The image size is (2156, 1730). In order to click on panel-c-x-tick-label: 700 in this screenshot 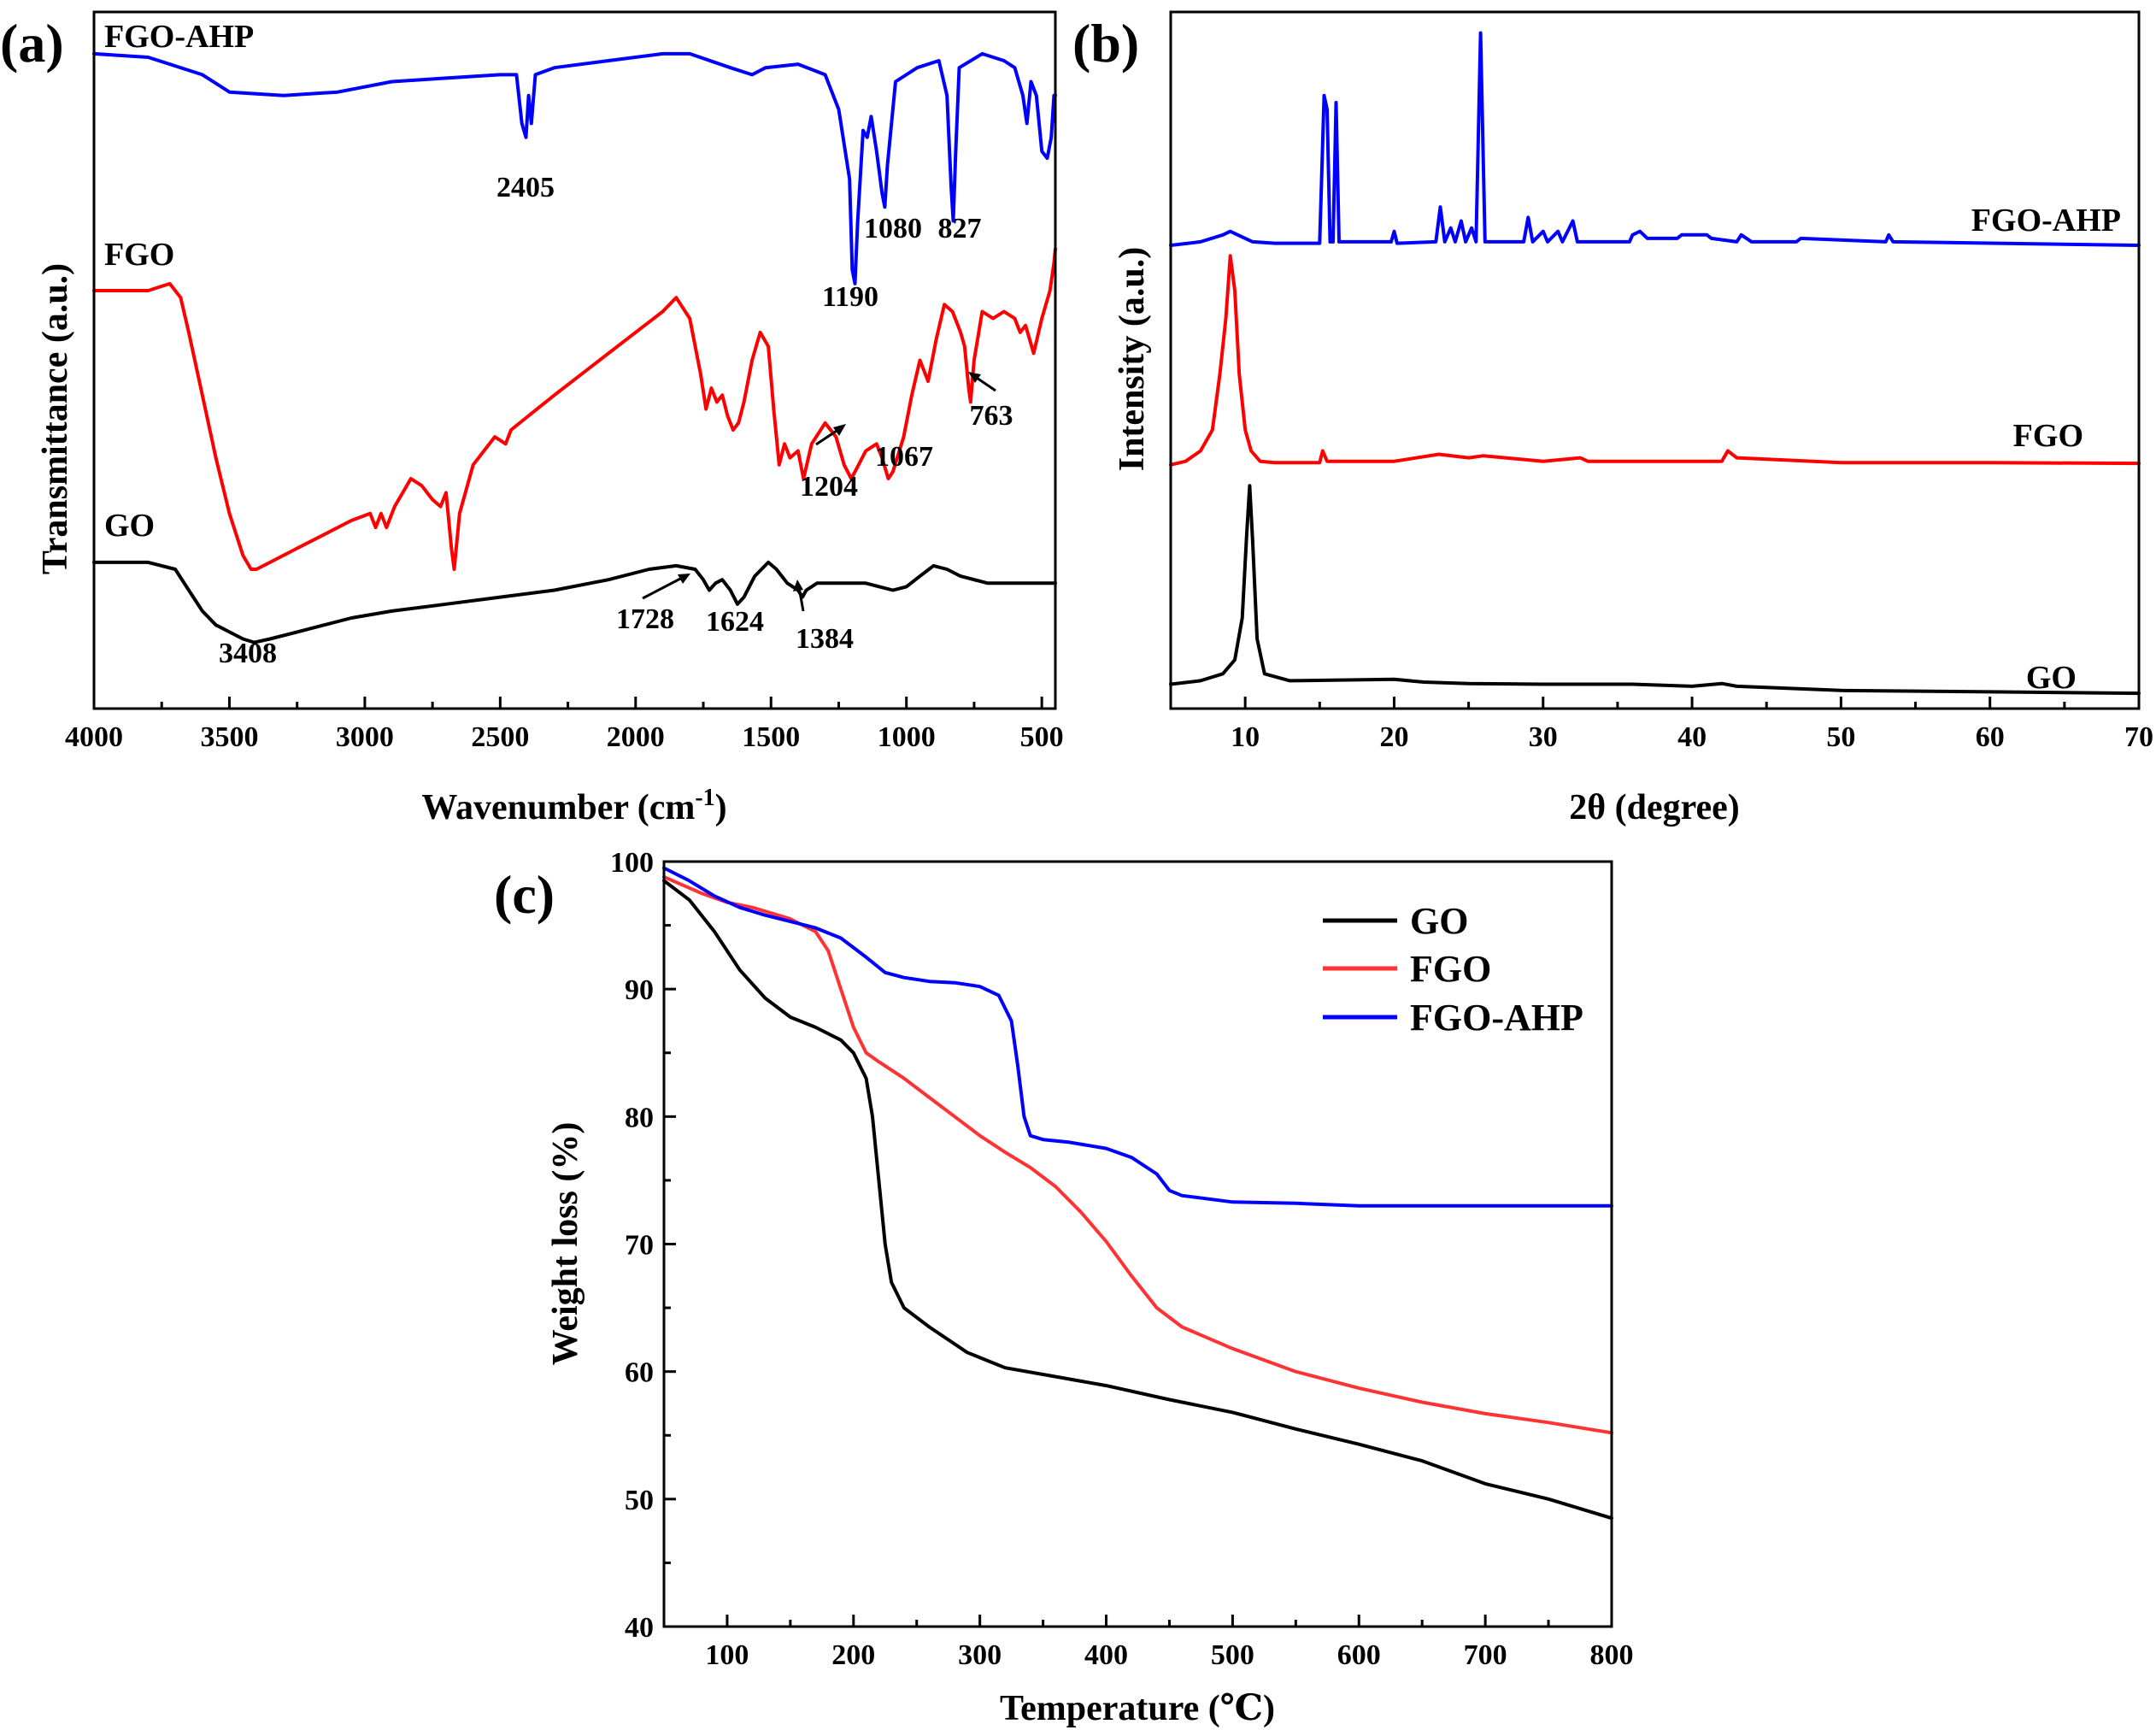, I will do `click(1485, 1655)`.